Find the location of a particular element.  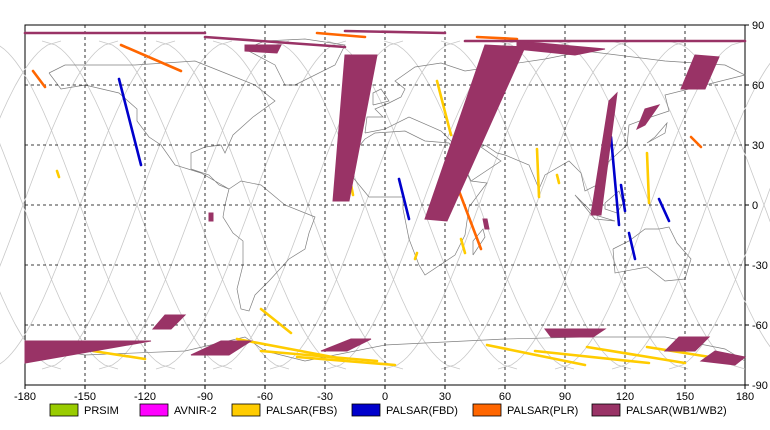

legend-item: AVNIR-2 is located at coordinates (178, 410).